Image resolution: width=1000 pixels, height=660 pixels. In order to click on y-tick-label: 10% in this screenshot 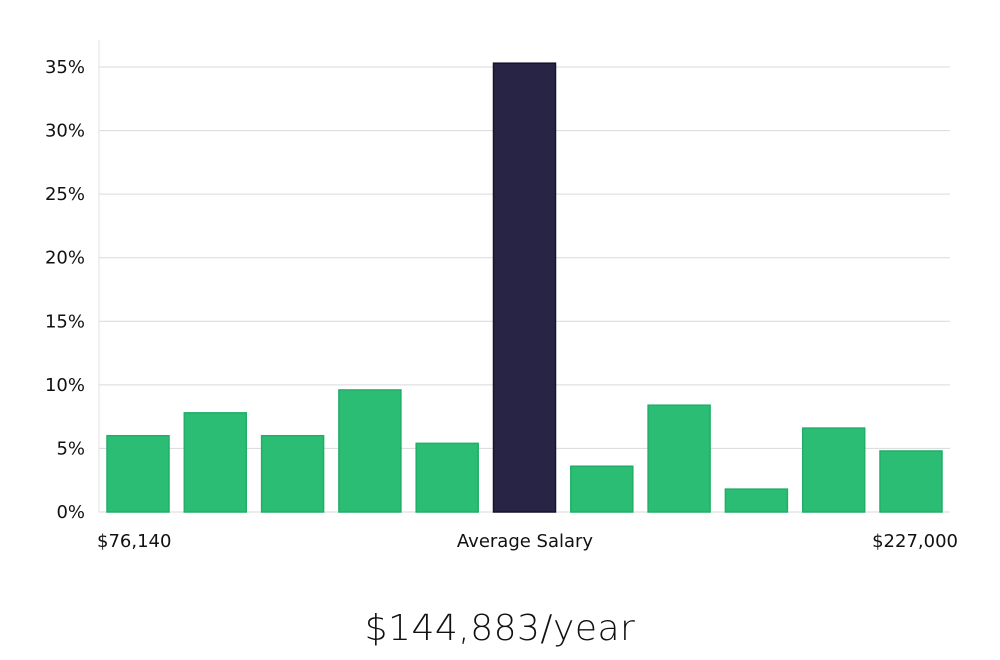, I will do `click(65, 385)`.